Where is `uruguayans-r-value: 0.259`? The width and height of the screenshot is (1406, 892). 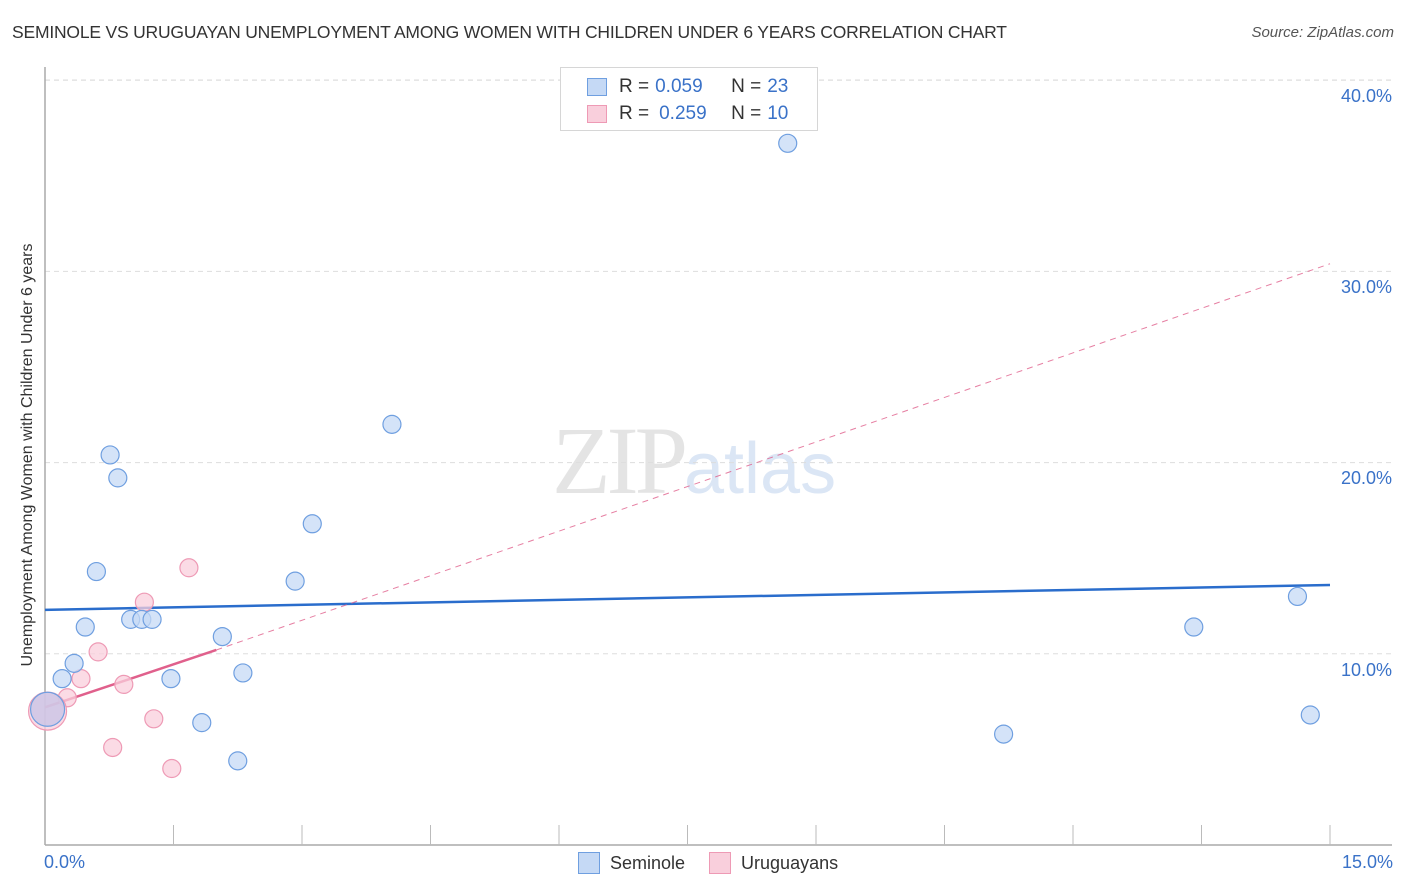
uruguayans-r-value: 0.259 is located at coordinates (683, 113).